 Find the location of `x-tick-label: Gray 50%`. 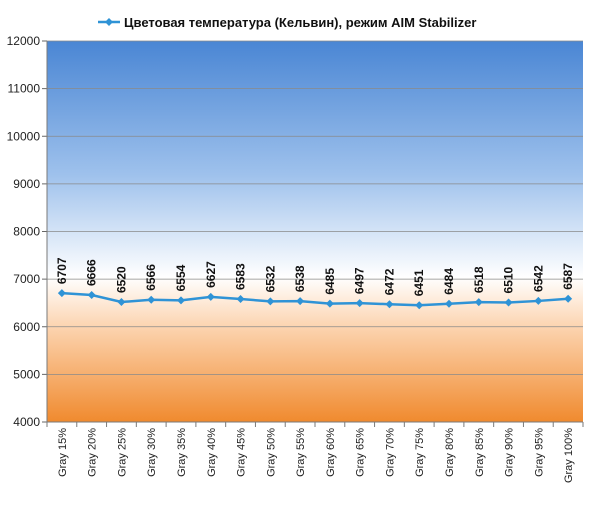

x-tick-label: Gray 50% is located at coordinates (271, 452).